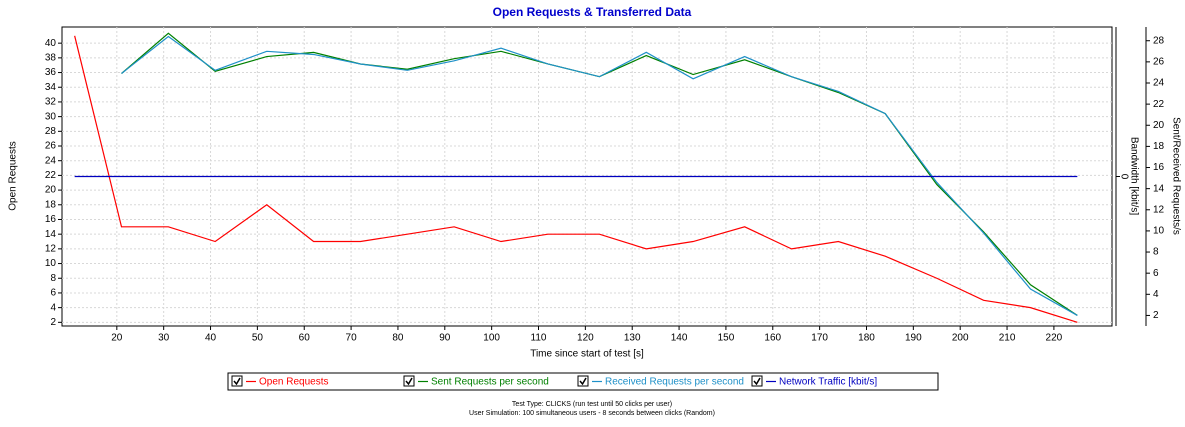  What do you see at coordinates (51, 87) in the screenshot?
I see `y-tick-label: 34` at bounding box center [51, 87].